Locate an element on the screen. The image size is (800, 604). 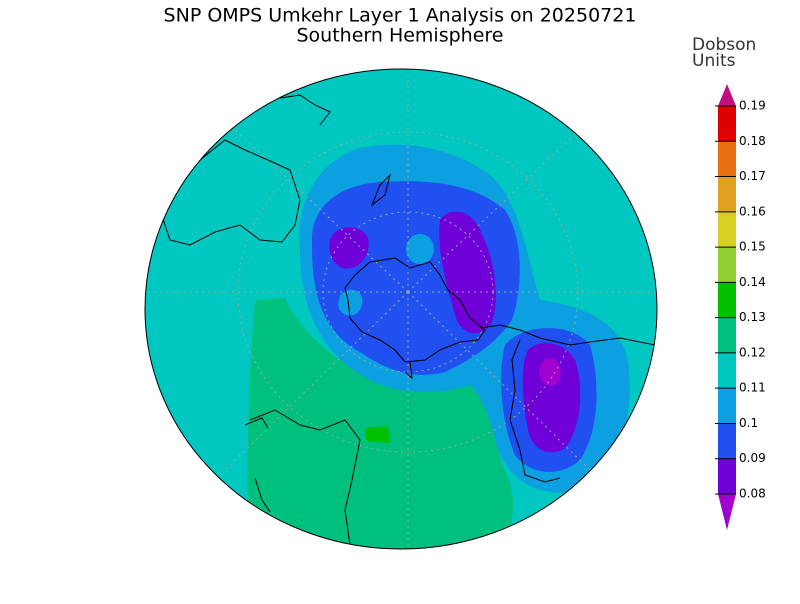
colorbar-tick-label: 0.1 is located at coordinates (748, 423).